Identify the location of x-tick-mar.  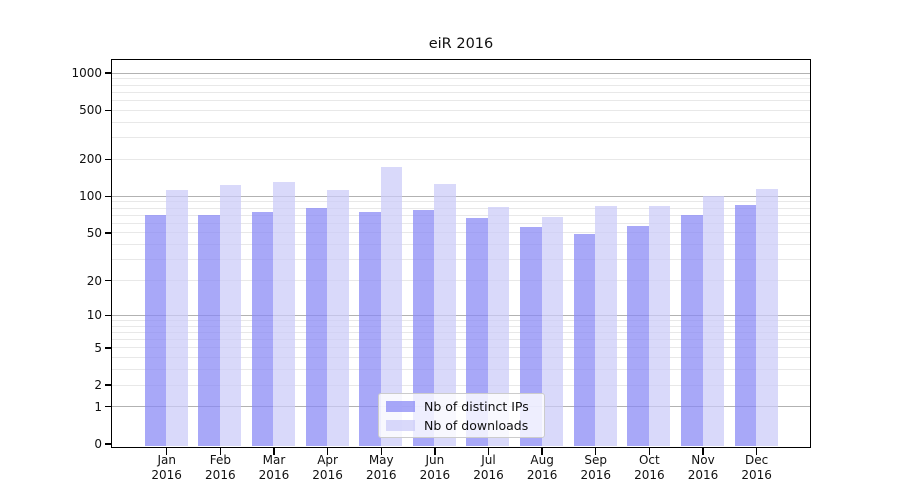
(274, 451).